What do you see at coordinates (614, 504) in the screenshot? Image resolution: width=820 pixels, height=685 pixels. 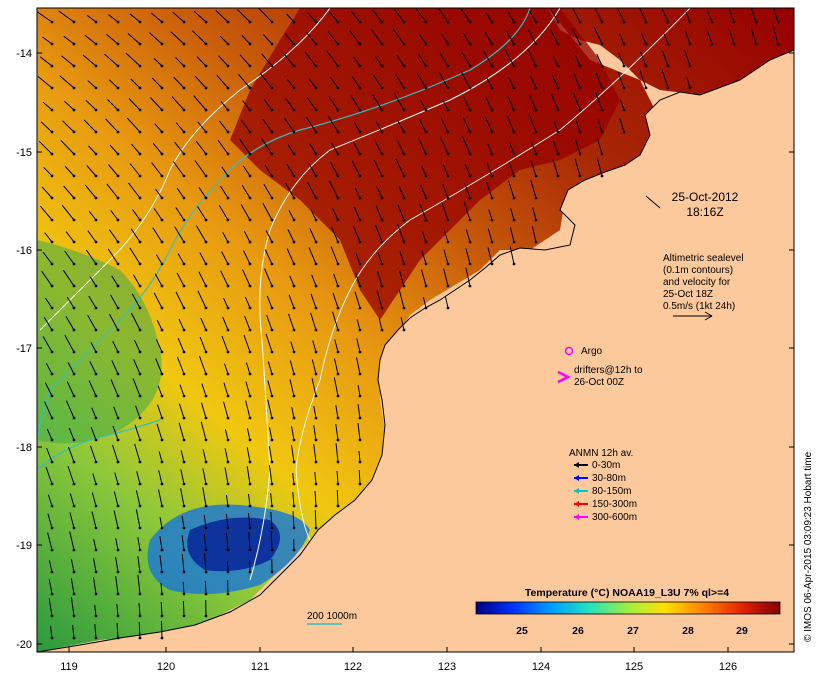 I see `anmn-legend-label: 150-300m` at bounding box center [614, 504].